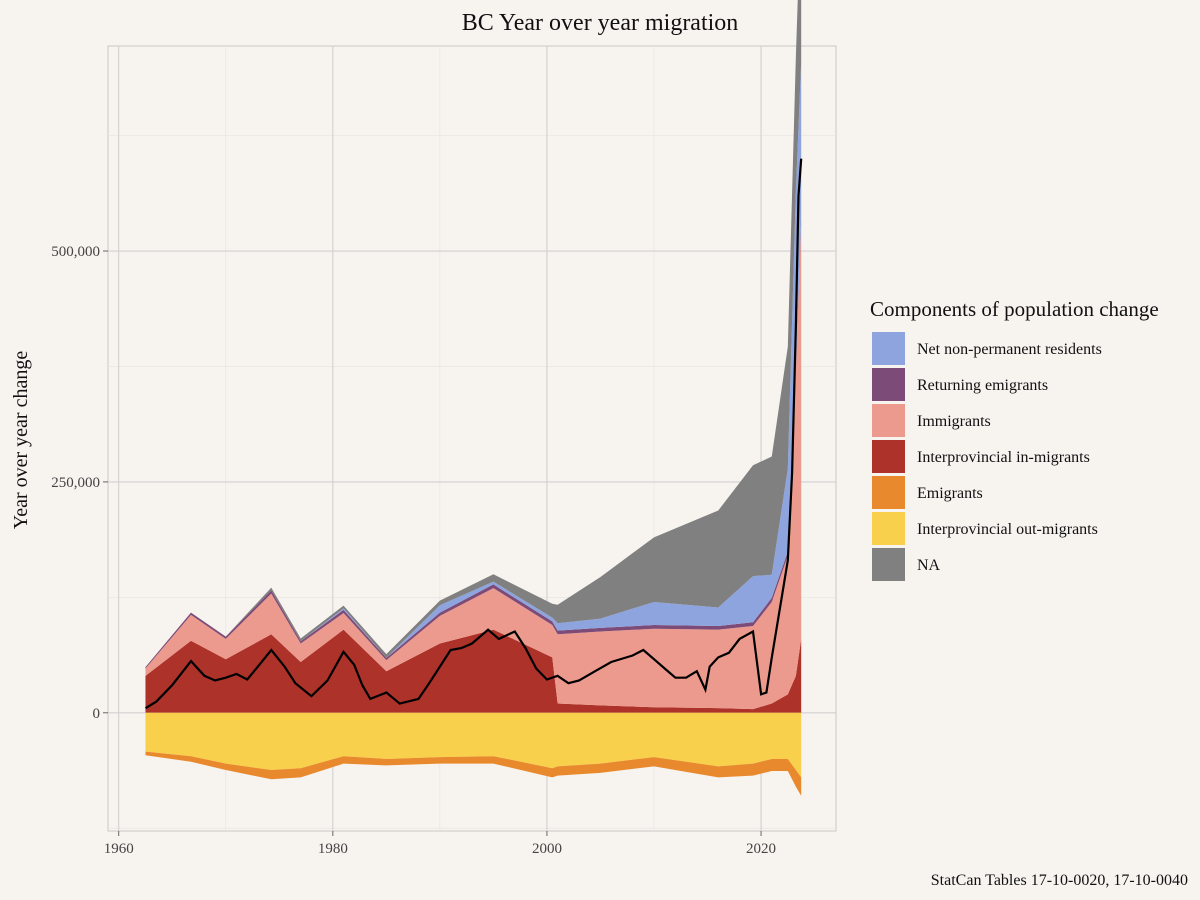 The width and height of the screenshot is (1200, 900). I want to click on area-interprovincial-out-migrants, so click(473, 745).